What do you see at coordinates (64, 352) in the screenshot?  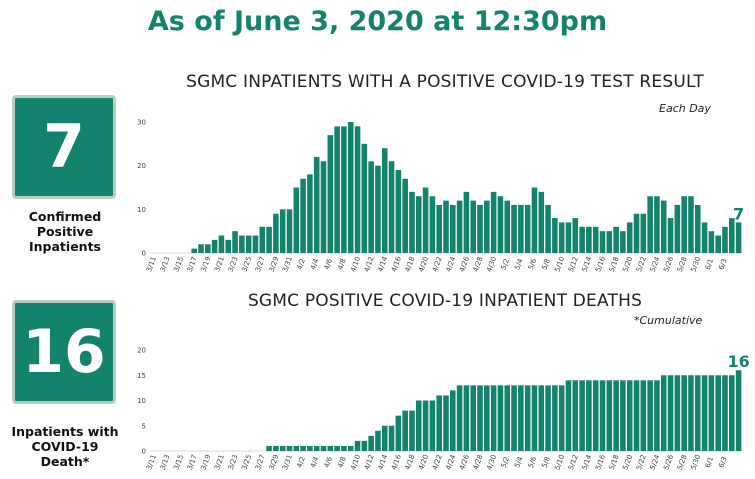 I see `deaths-box: 16` at bounding box center [64, 352].